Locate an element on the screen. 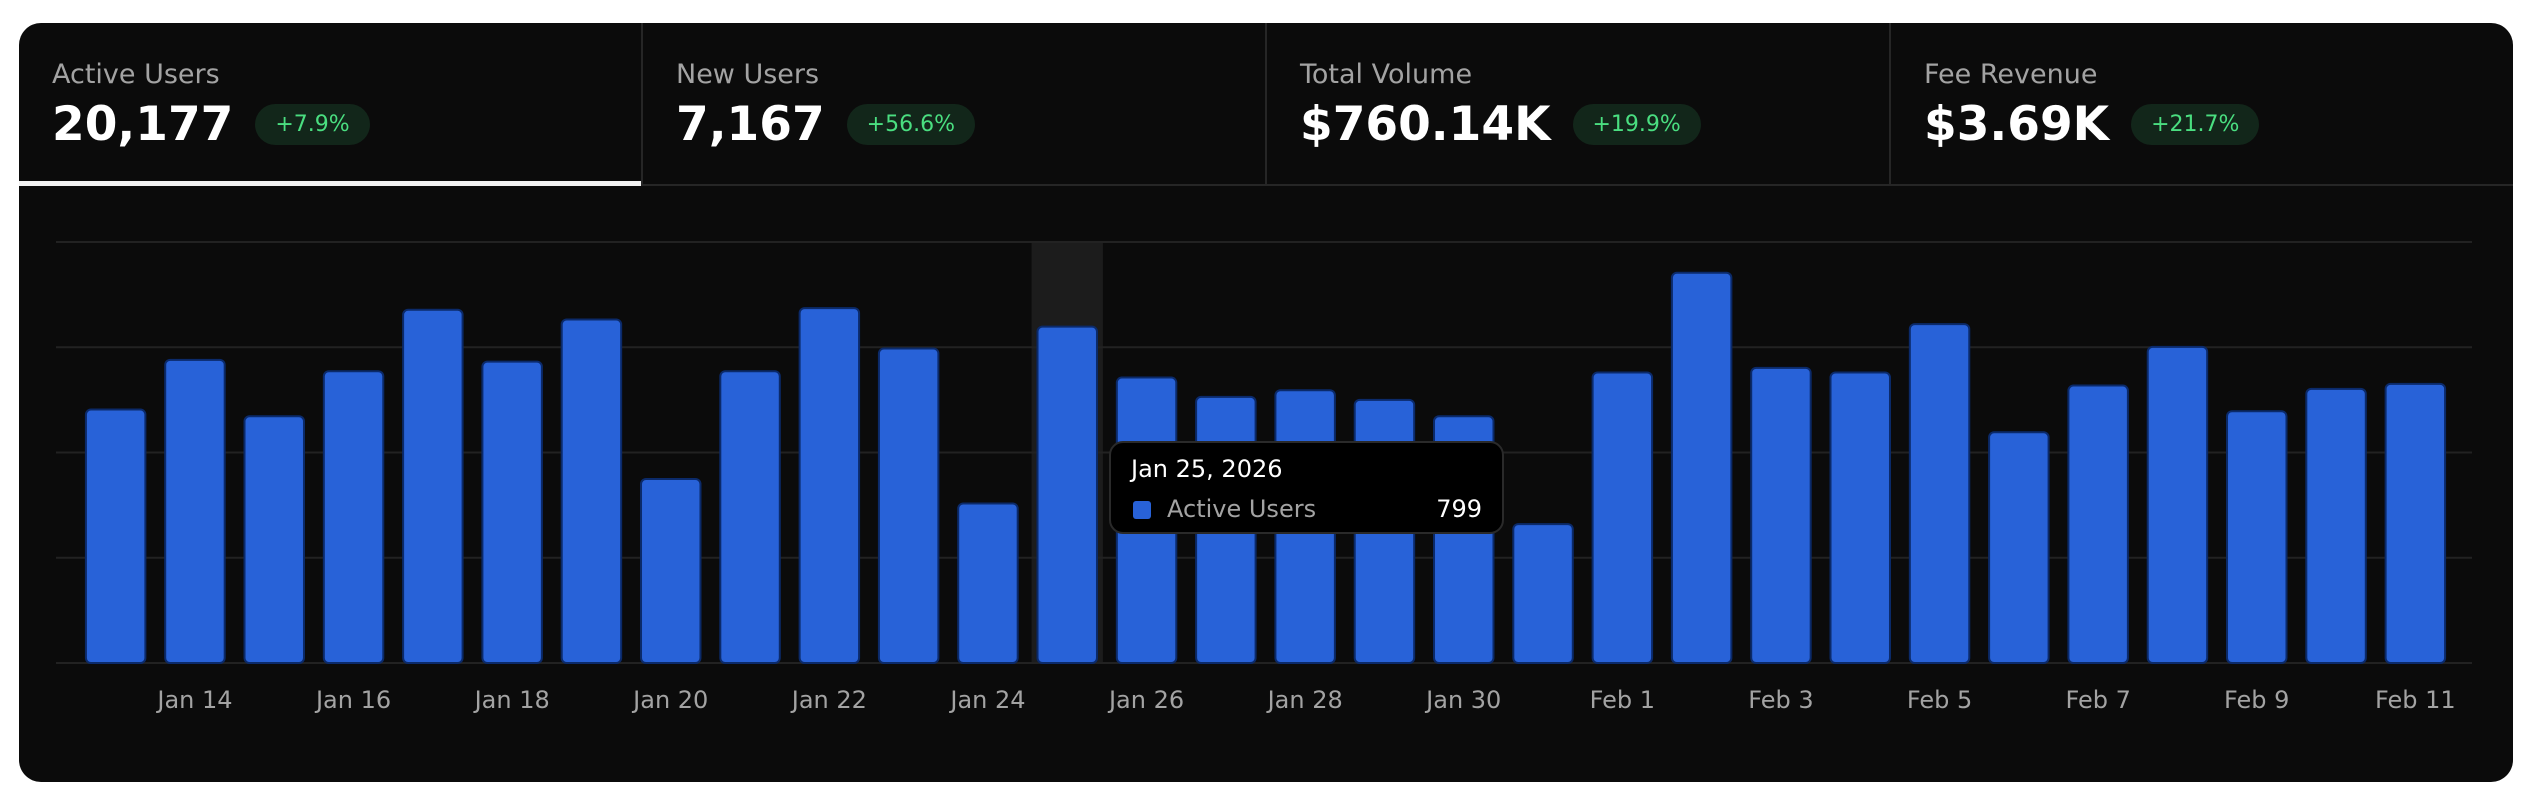 The image size is (2529, 799). metric-label: Fee Revenue is located at coordinates (2011, 74).